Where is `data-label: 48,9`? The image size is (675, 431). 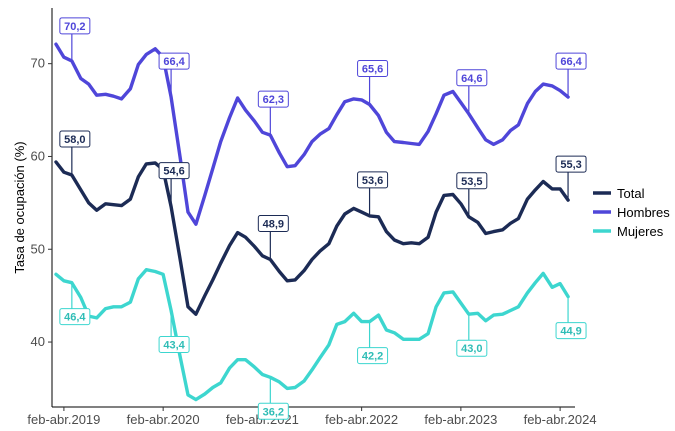 data-label: 48,9 is located at coordinates (273, 224).